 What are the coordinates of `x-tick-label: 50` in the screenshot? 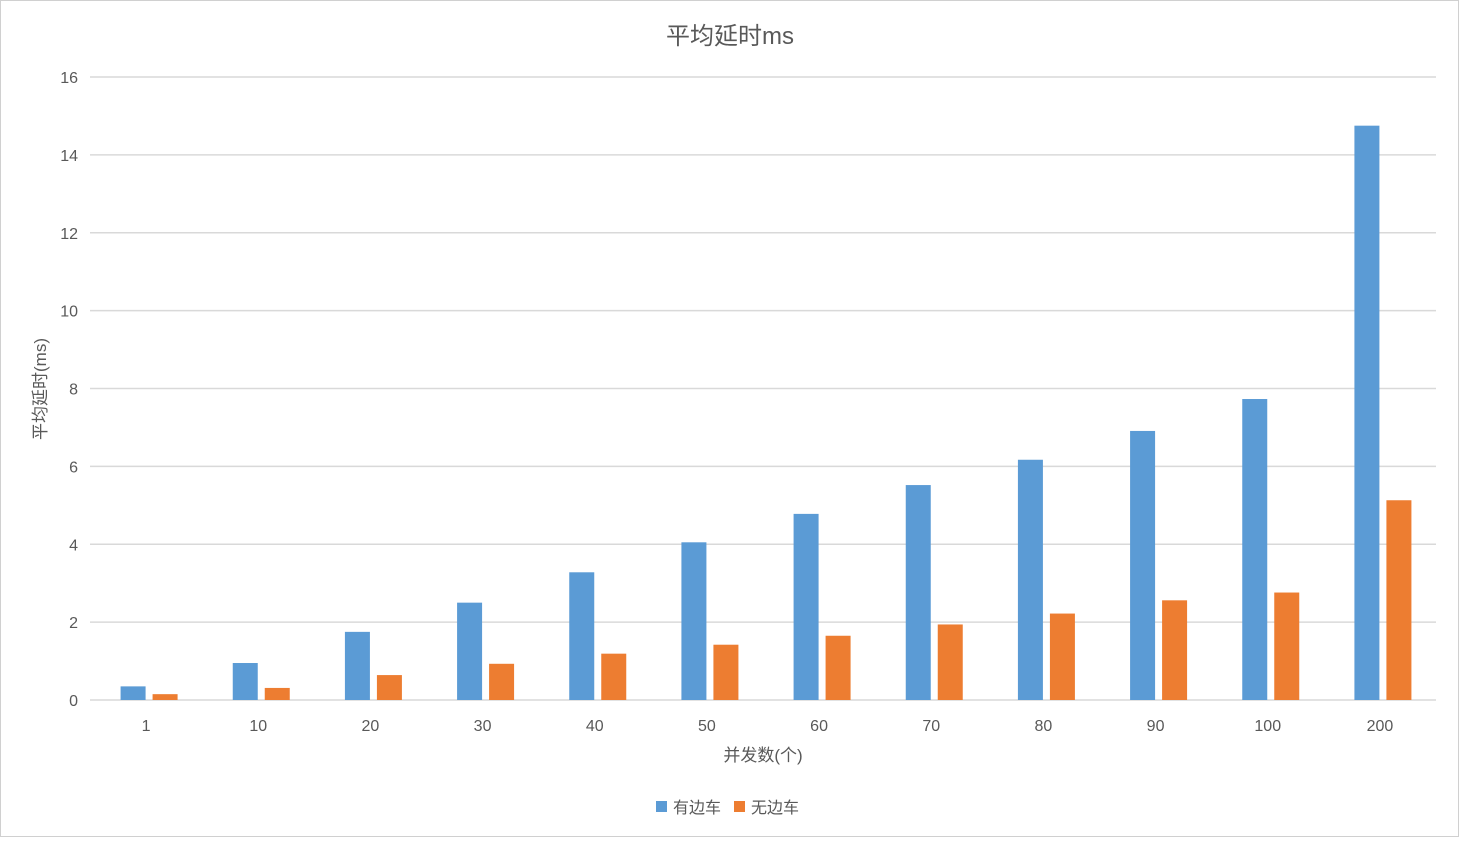 It's located at (707, 726).